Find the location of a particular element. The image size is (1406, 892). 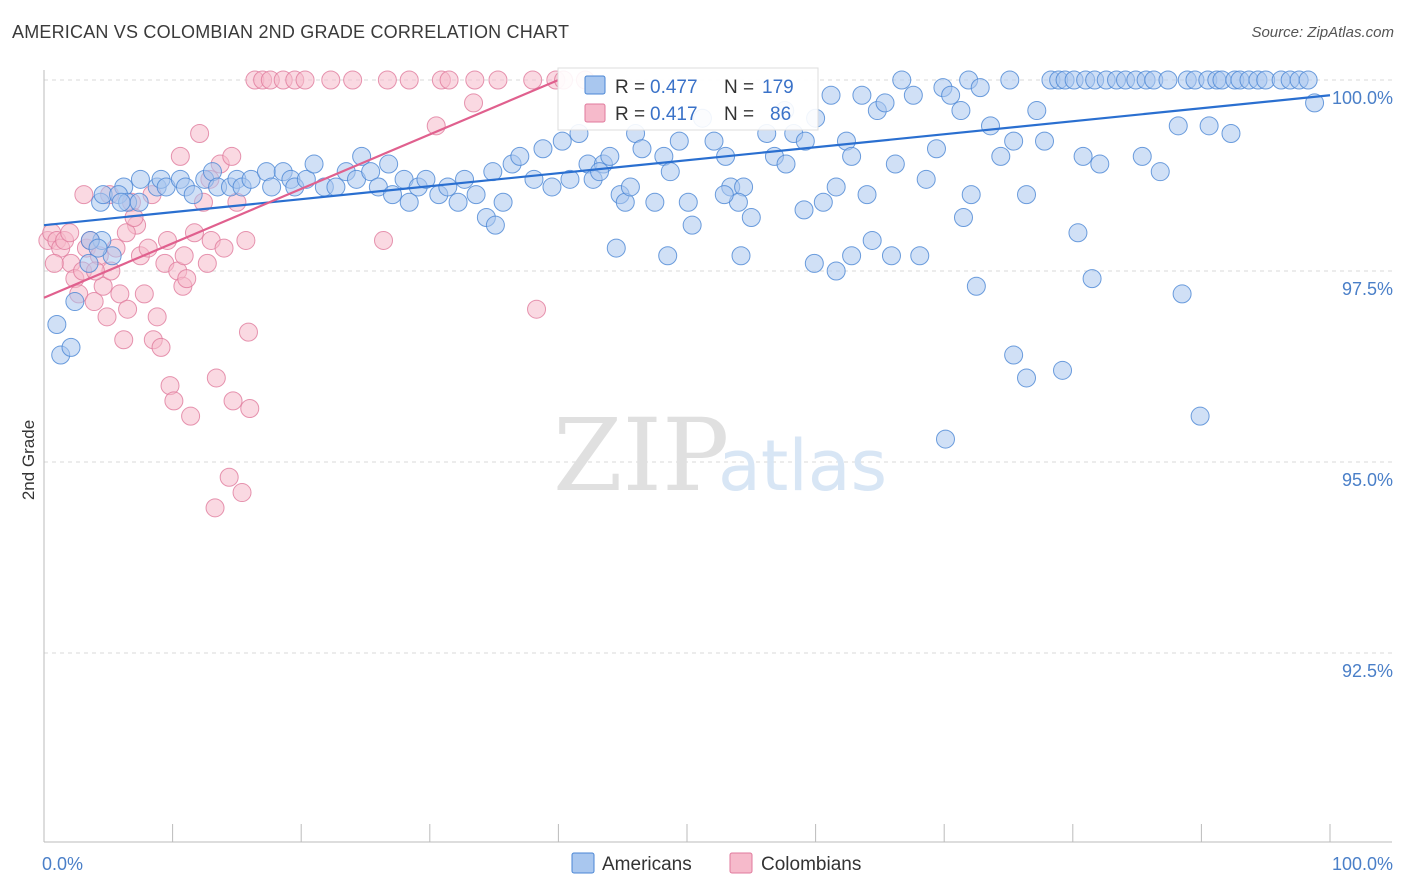

watermark-atlas: atlas is located at coordinates (802, 466).